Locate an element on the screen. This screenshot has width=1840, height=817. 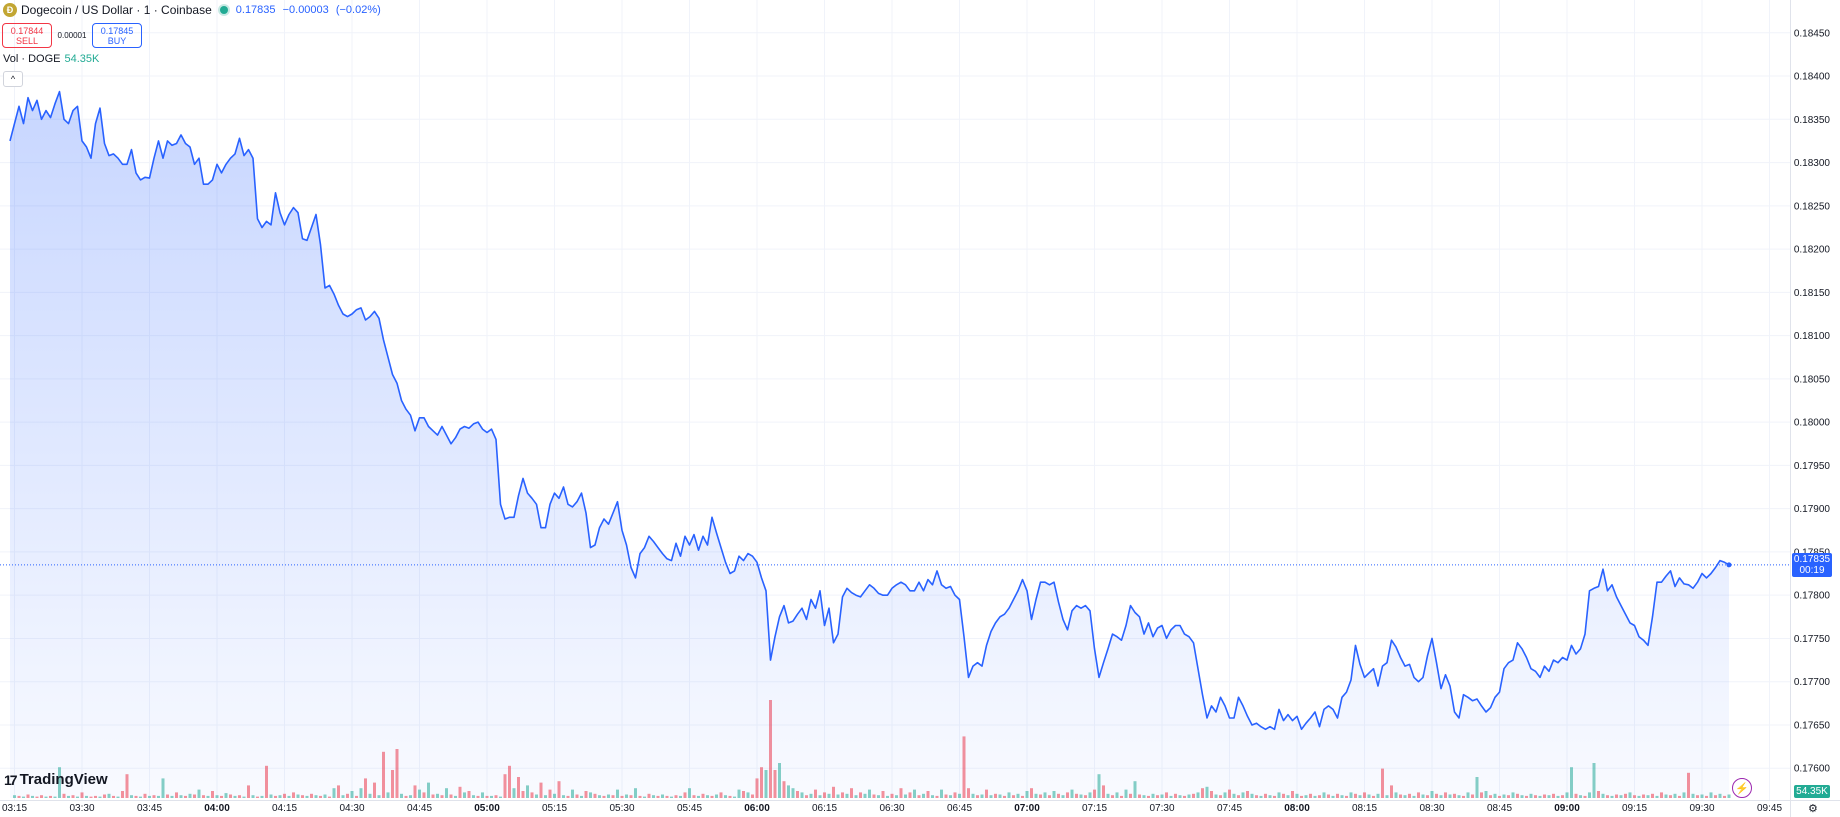
time-tick-label: 07:30 is located at coordinates (1161, 808).